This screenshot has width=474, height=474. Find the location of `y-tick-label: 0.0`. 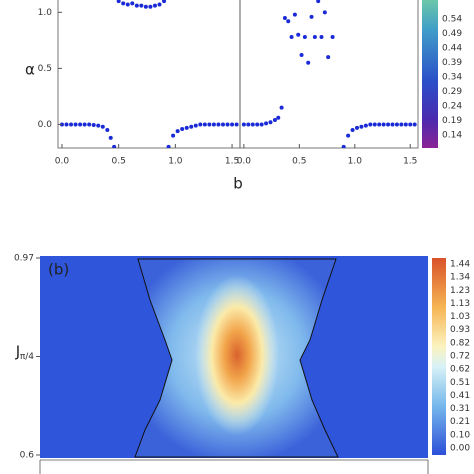

y-tick-label: 0.0 is located at coordinates (45, 125).